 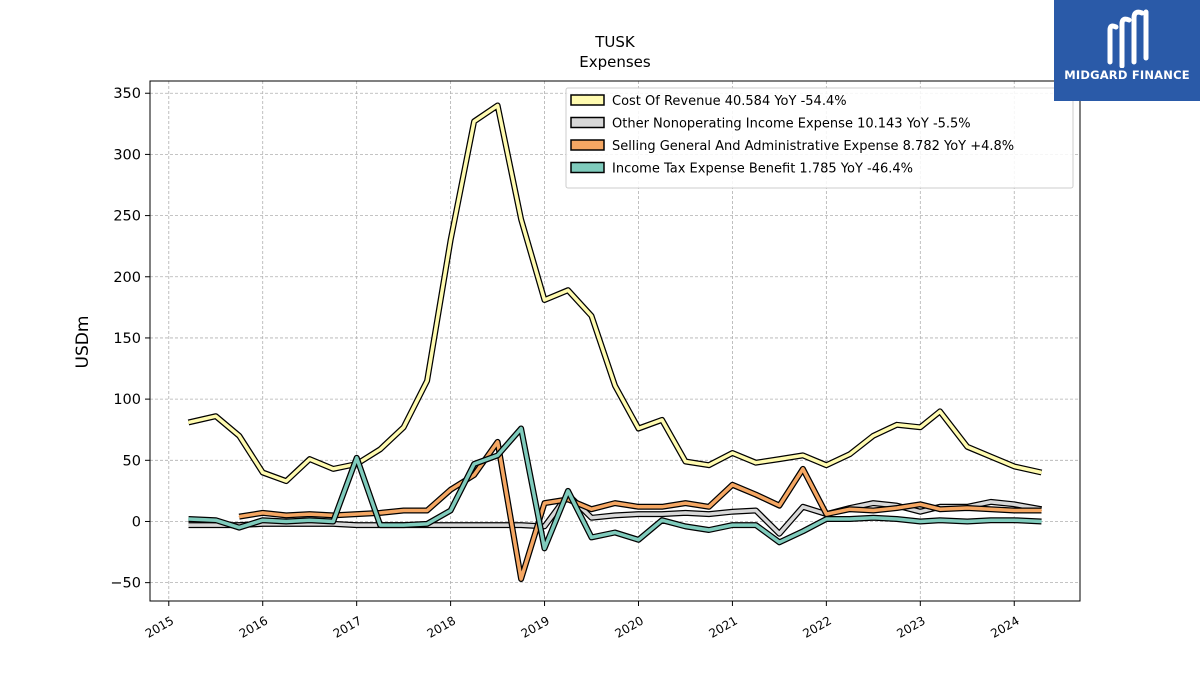 What do you see at coordinates (722, 626) in the screenshot?
I see `x-tick-label: 2021` at bounding box center [722, 626].